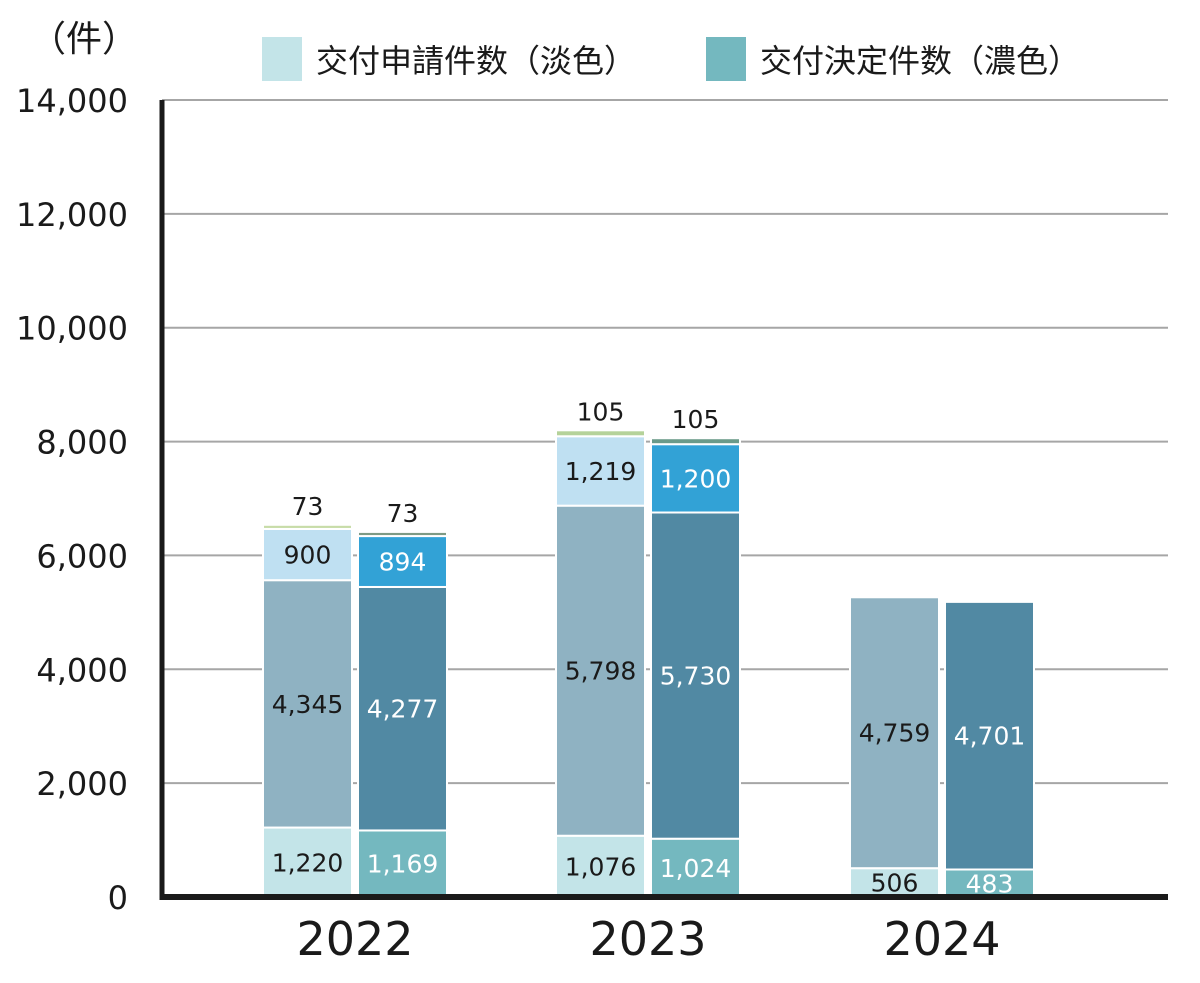 The height and width of the screenshot is (983, 1200). I want to click on data-label: 1,219, so click(601, 471).